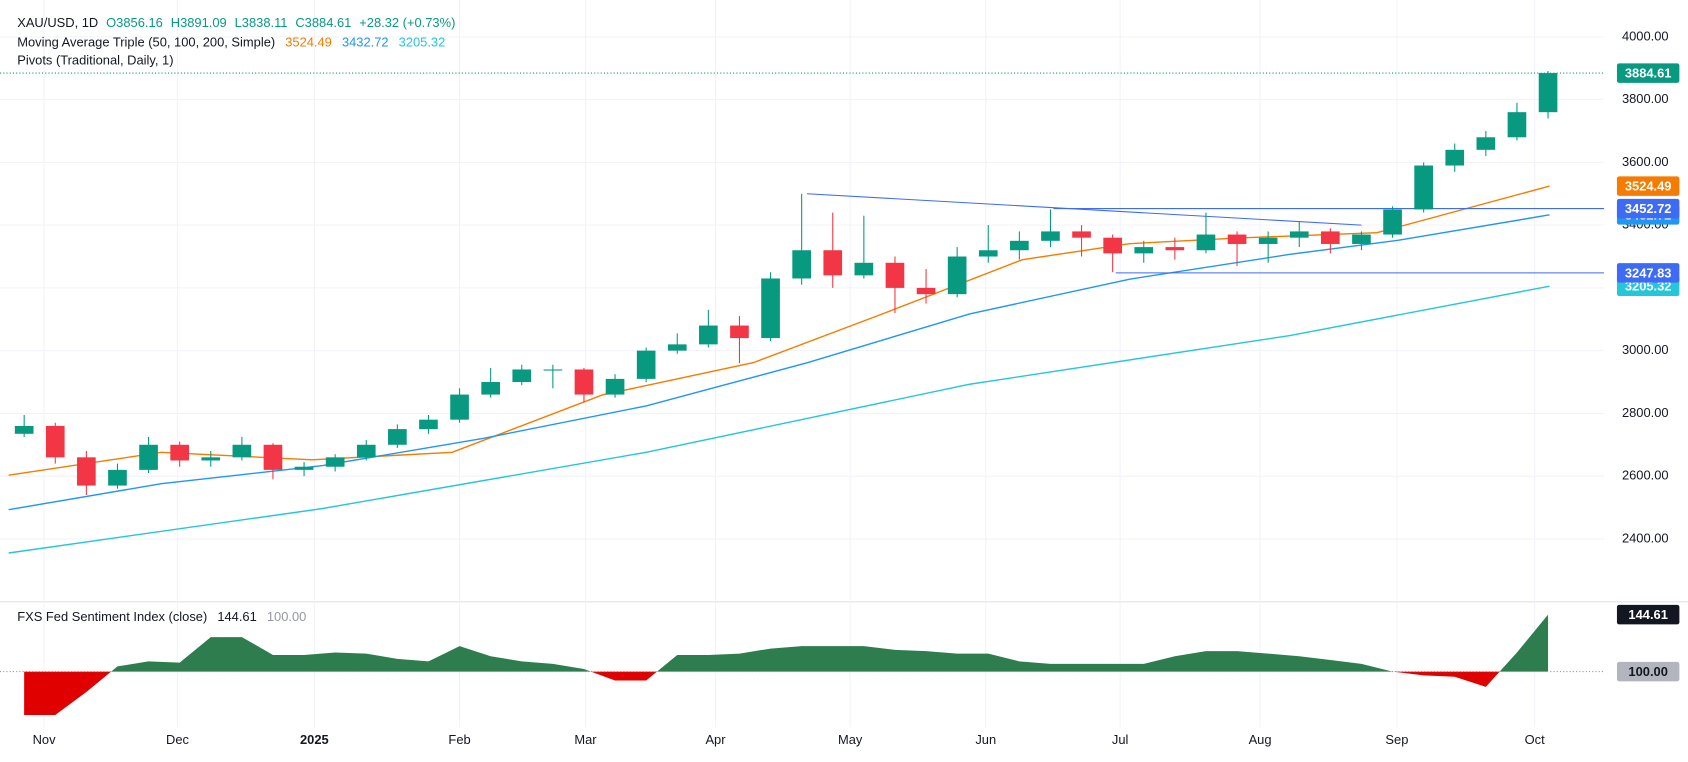  What do you see at coordinates (1396, 739) in the screenshot?
I see `x-tick-label: Sep` at bounding box center [1396, 739].